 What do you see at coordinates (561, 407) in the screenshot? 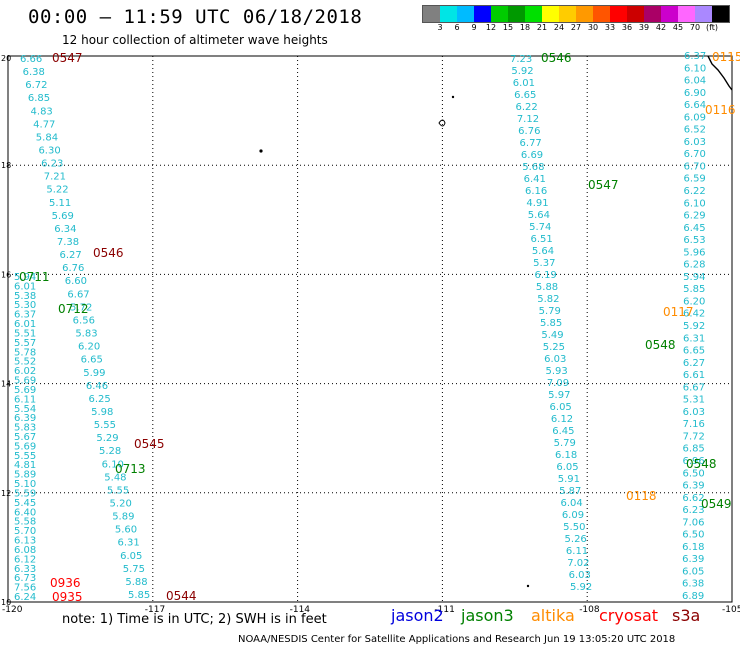
I see `wave-height-label: 6.05` at bounding box center [561, 407].